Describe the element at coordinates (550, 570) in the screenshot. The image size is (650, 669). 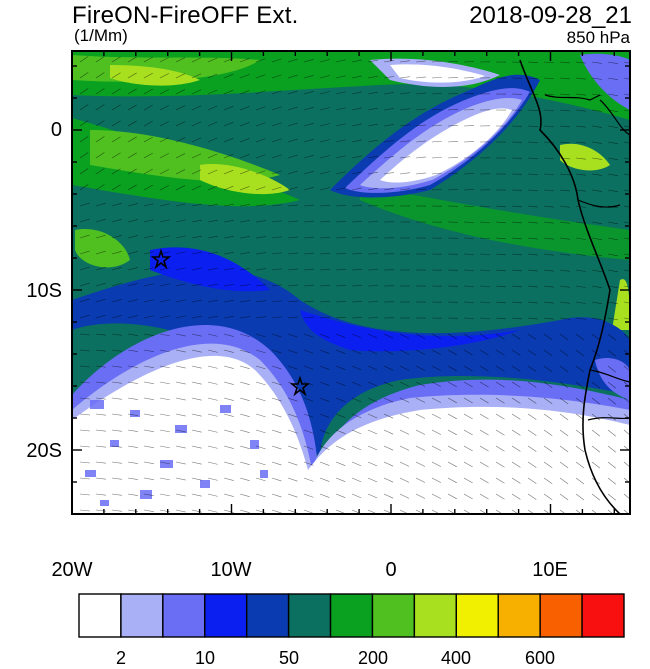
I see `lon-label-10e: 10E` at that location.